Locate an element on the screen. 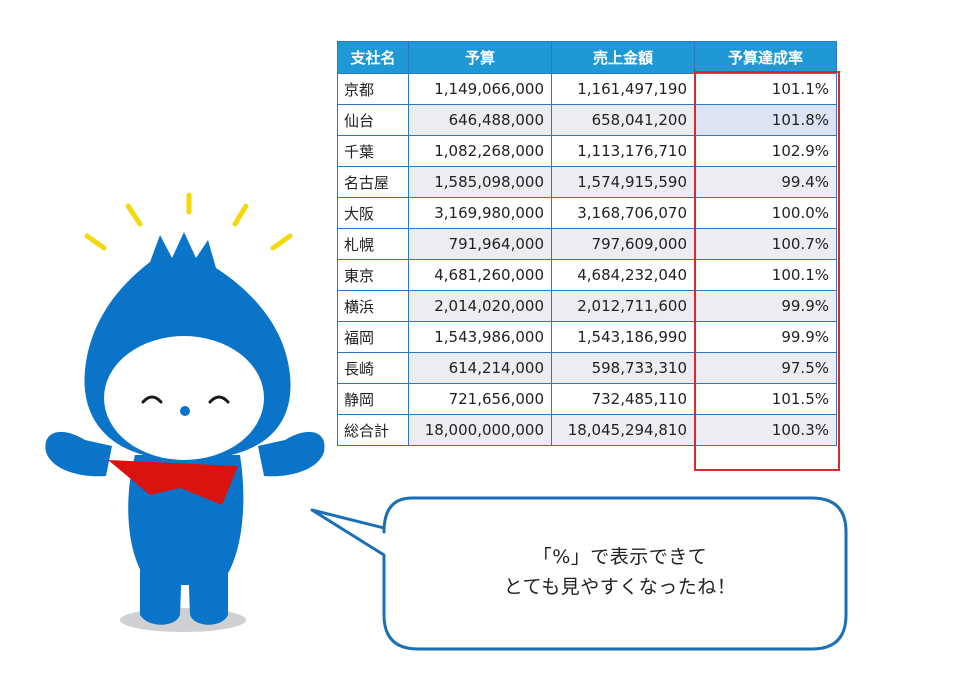 The width and height of the screenshot is (960, 680). budget-cell: 791,964,000 is located at coordinates (480, 244).